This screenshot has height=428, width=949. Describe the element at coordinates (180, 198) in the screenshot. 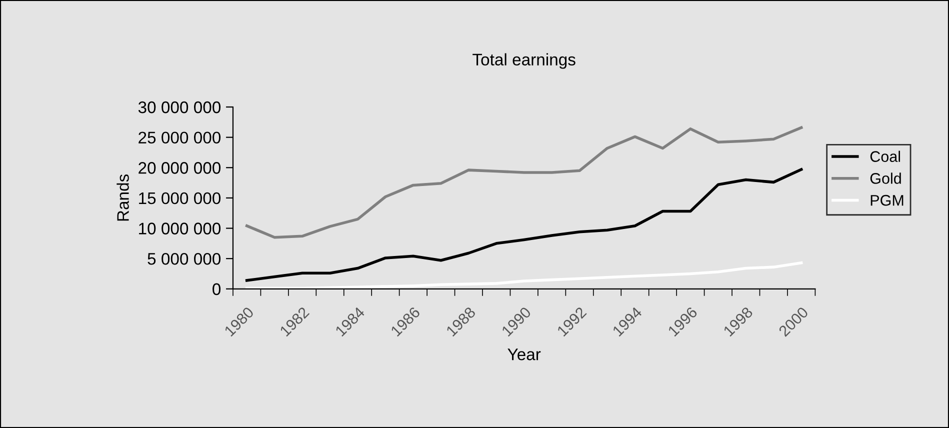

I see `y-tick-label: 15 000 000` at that location.